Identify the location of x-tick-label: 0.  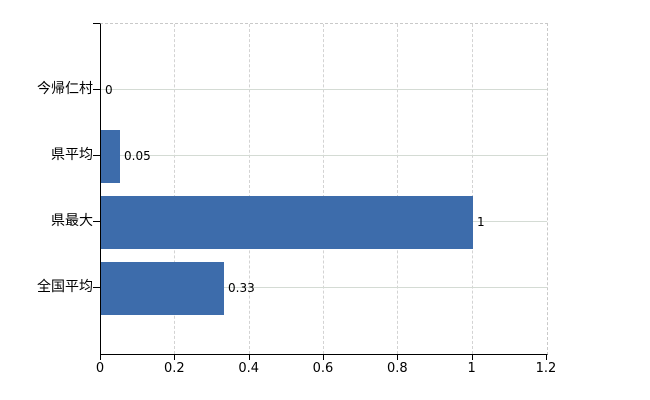
(100, 368).